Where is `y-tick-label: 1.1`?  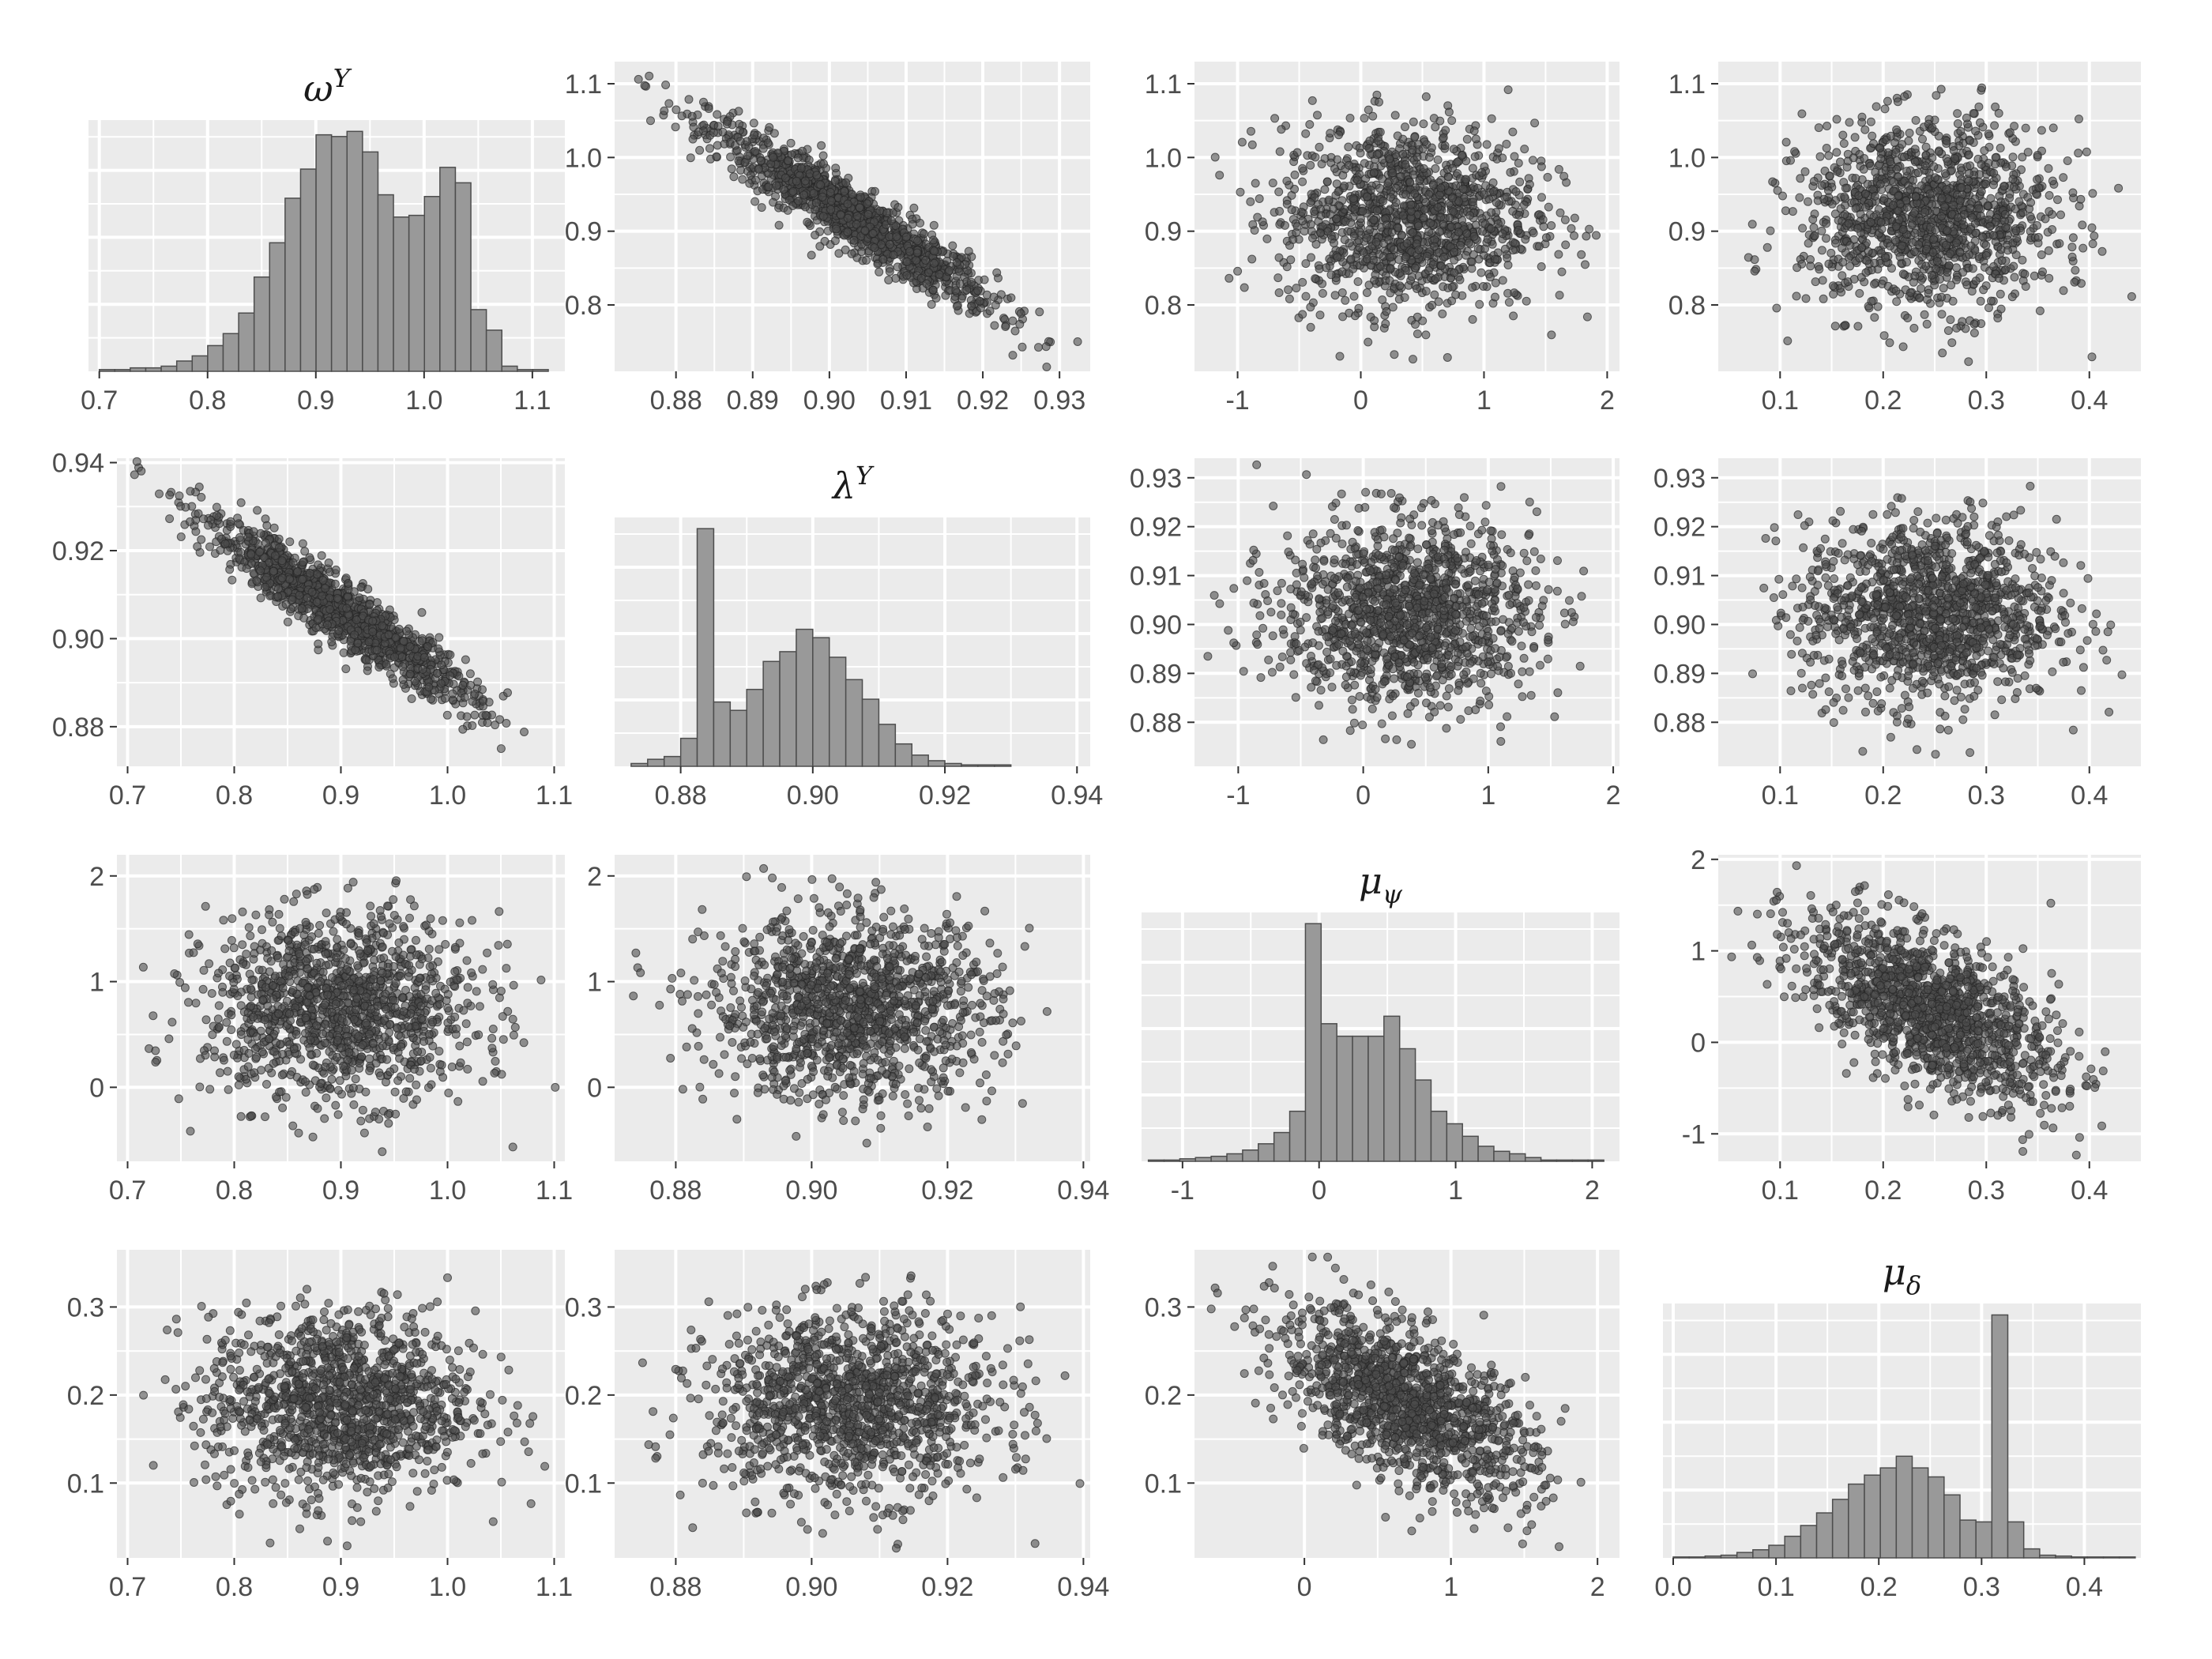
y-tick-label: 1.1 is located at coordinates (583, 85).